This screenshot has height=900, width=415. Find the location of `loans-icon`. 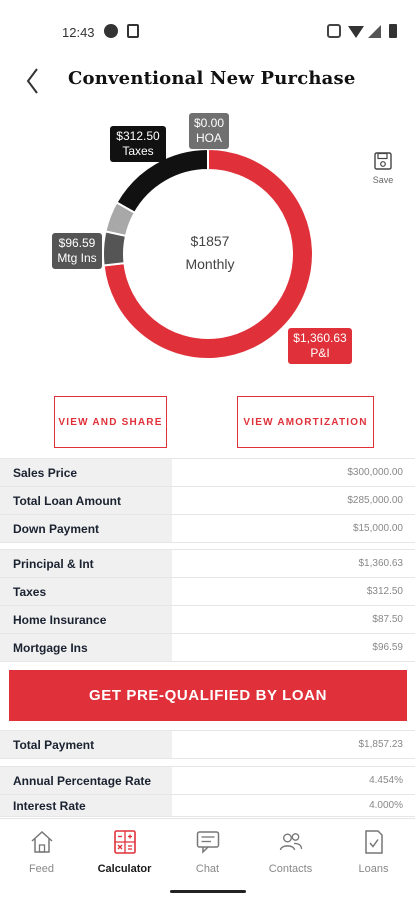

loans-icon is located at coordinates (373, 842).